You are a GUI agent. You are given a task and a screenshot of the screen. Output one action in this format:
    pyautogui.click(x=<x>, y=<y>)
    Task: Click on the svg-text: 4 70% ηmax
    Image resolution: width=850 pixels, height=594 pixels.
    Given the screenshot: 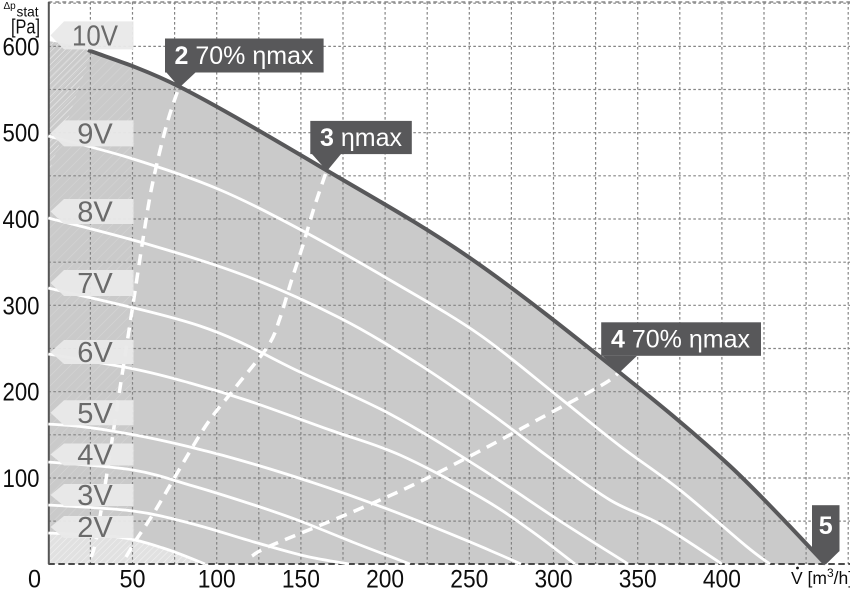 What is the action you would take?
    pyautogui.click(x=680, y=340)
    